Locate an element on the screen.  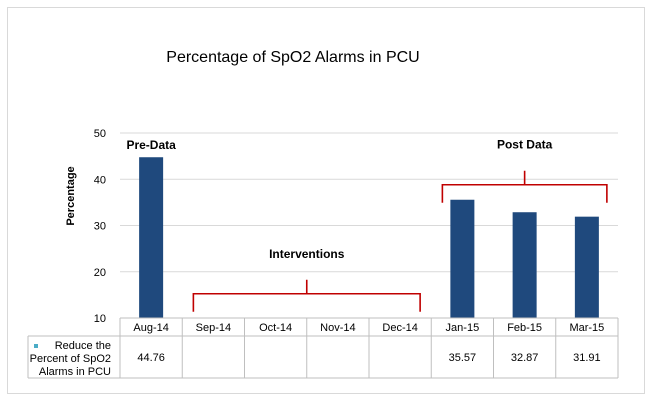
x-tick-label: Jan-15 is located at coordinates (463, 328).